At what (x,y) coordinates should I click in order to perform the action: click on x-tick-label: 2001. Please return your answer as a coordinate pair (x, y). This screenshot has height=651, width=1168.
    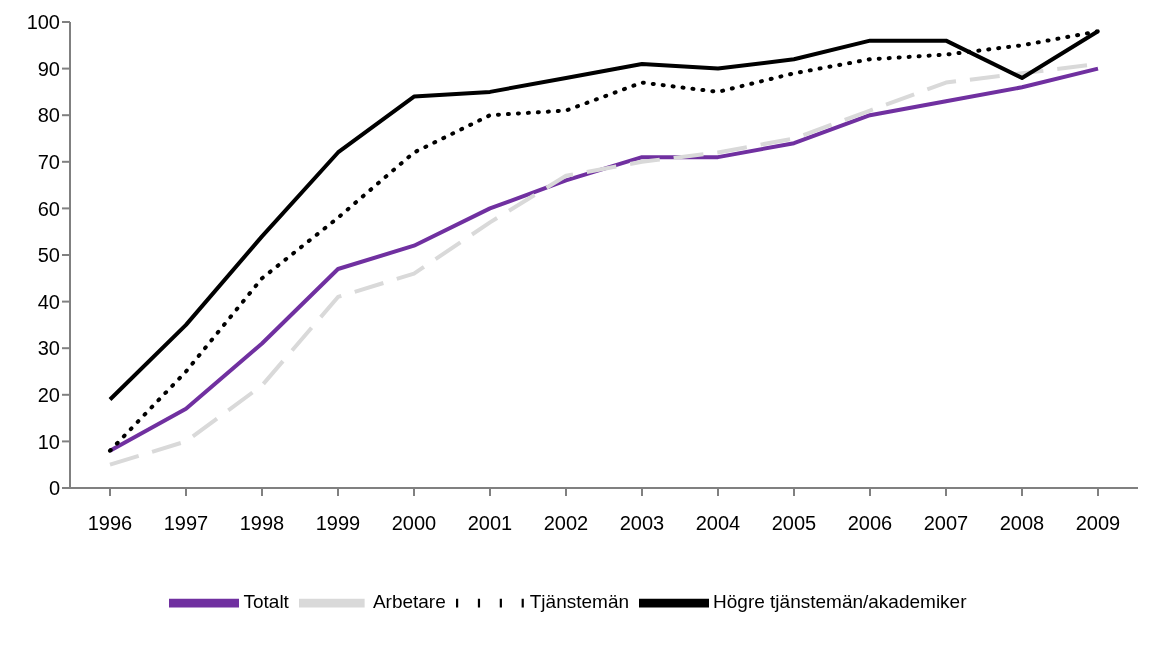
    Looking at the image, I should click on (490, 523).